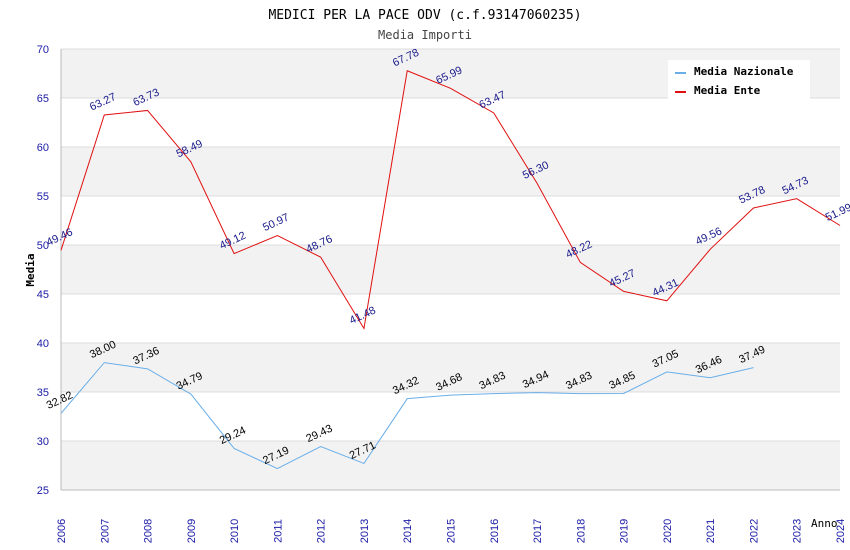 This screenshot has width=850, height=550. I want to click on x-tick-label: 2006, so click(62, 531).